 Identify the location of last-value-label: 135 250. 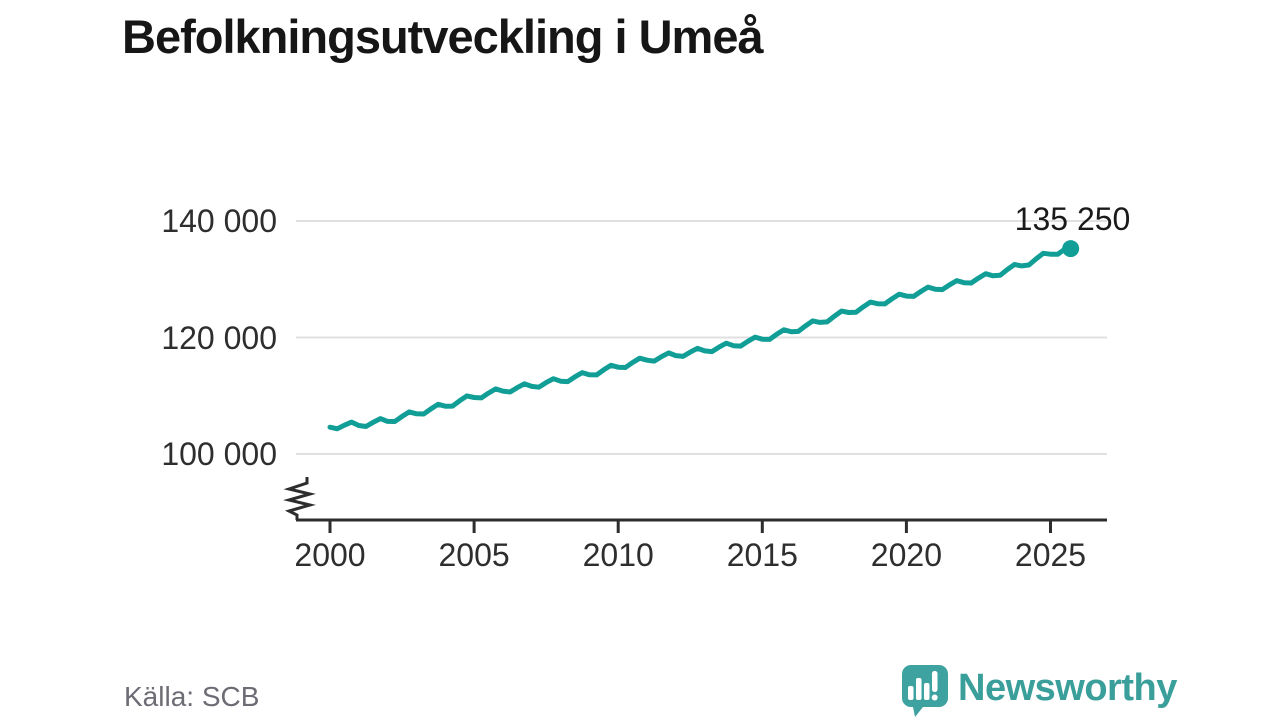
(1072, 219).